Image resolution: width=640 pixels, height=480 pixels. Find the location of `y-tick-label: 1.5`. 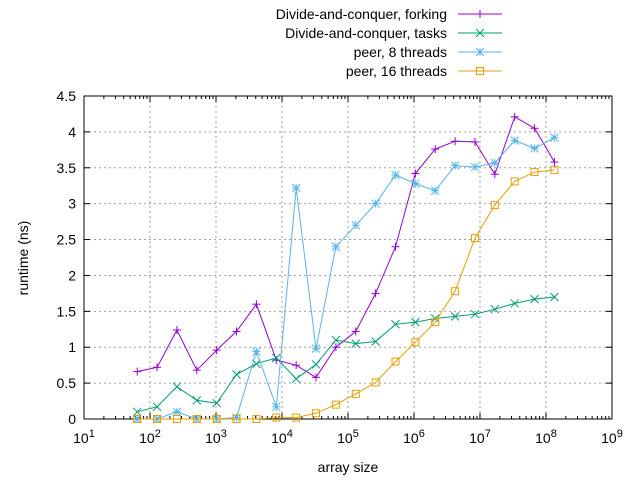

y-tick-label: 1.5 is located at coordinates (67, 311).